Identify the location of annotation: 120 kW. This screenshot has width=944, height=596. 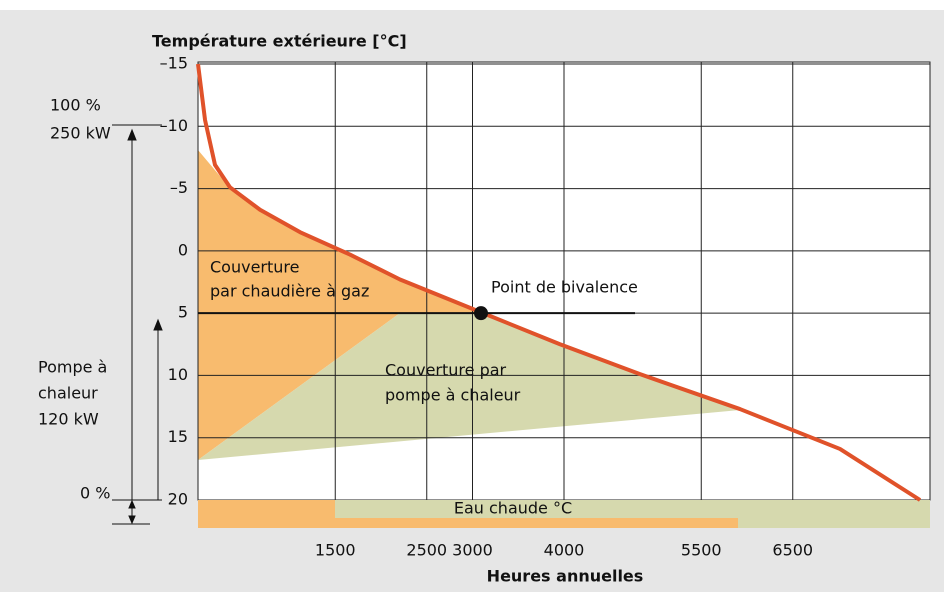
(68, 419).